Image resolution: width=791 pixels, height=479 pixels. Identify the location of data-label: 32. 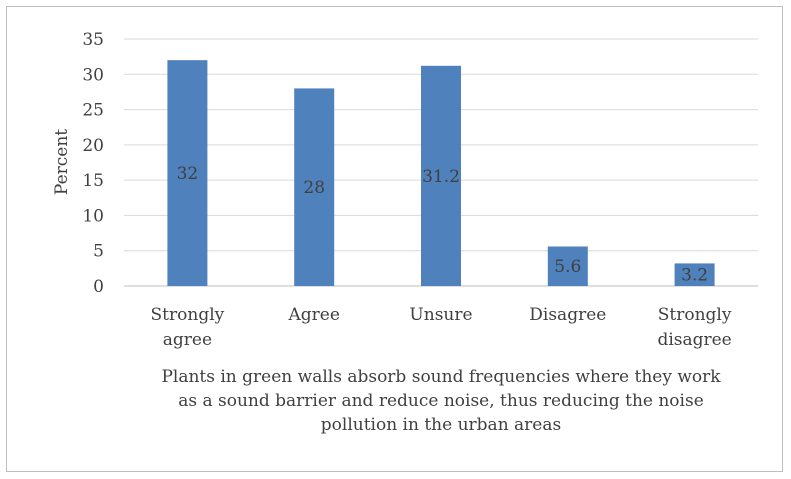
(188, 174).